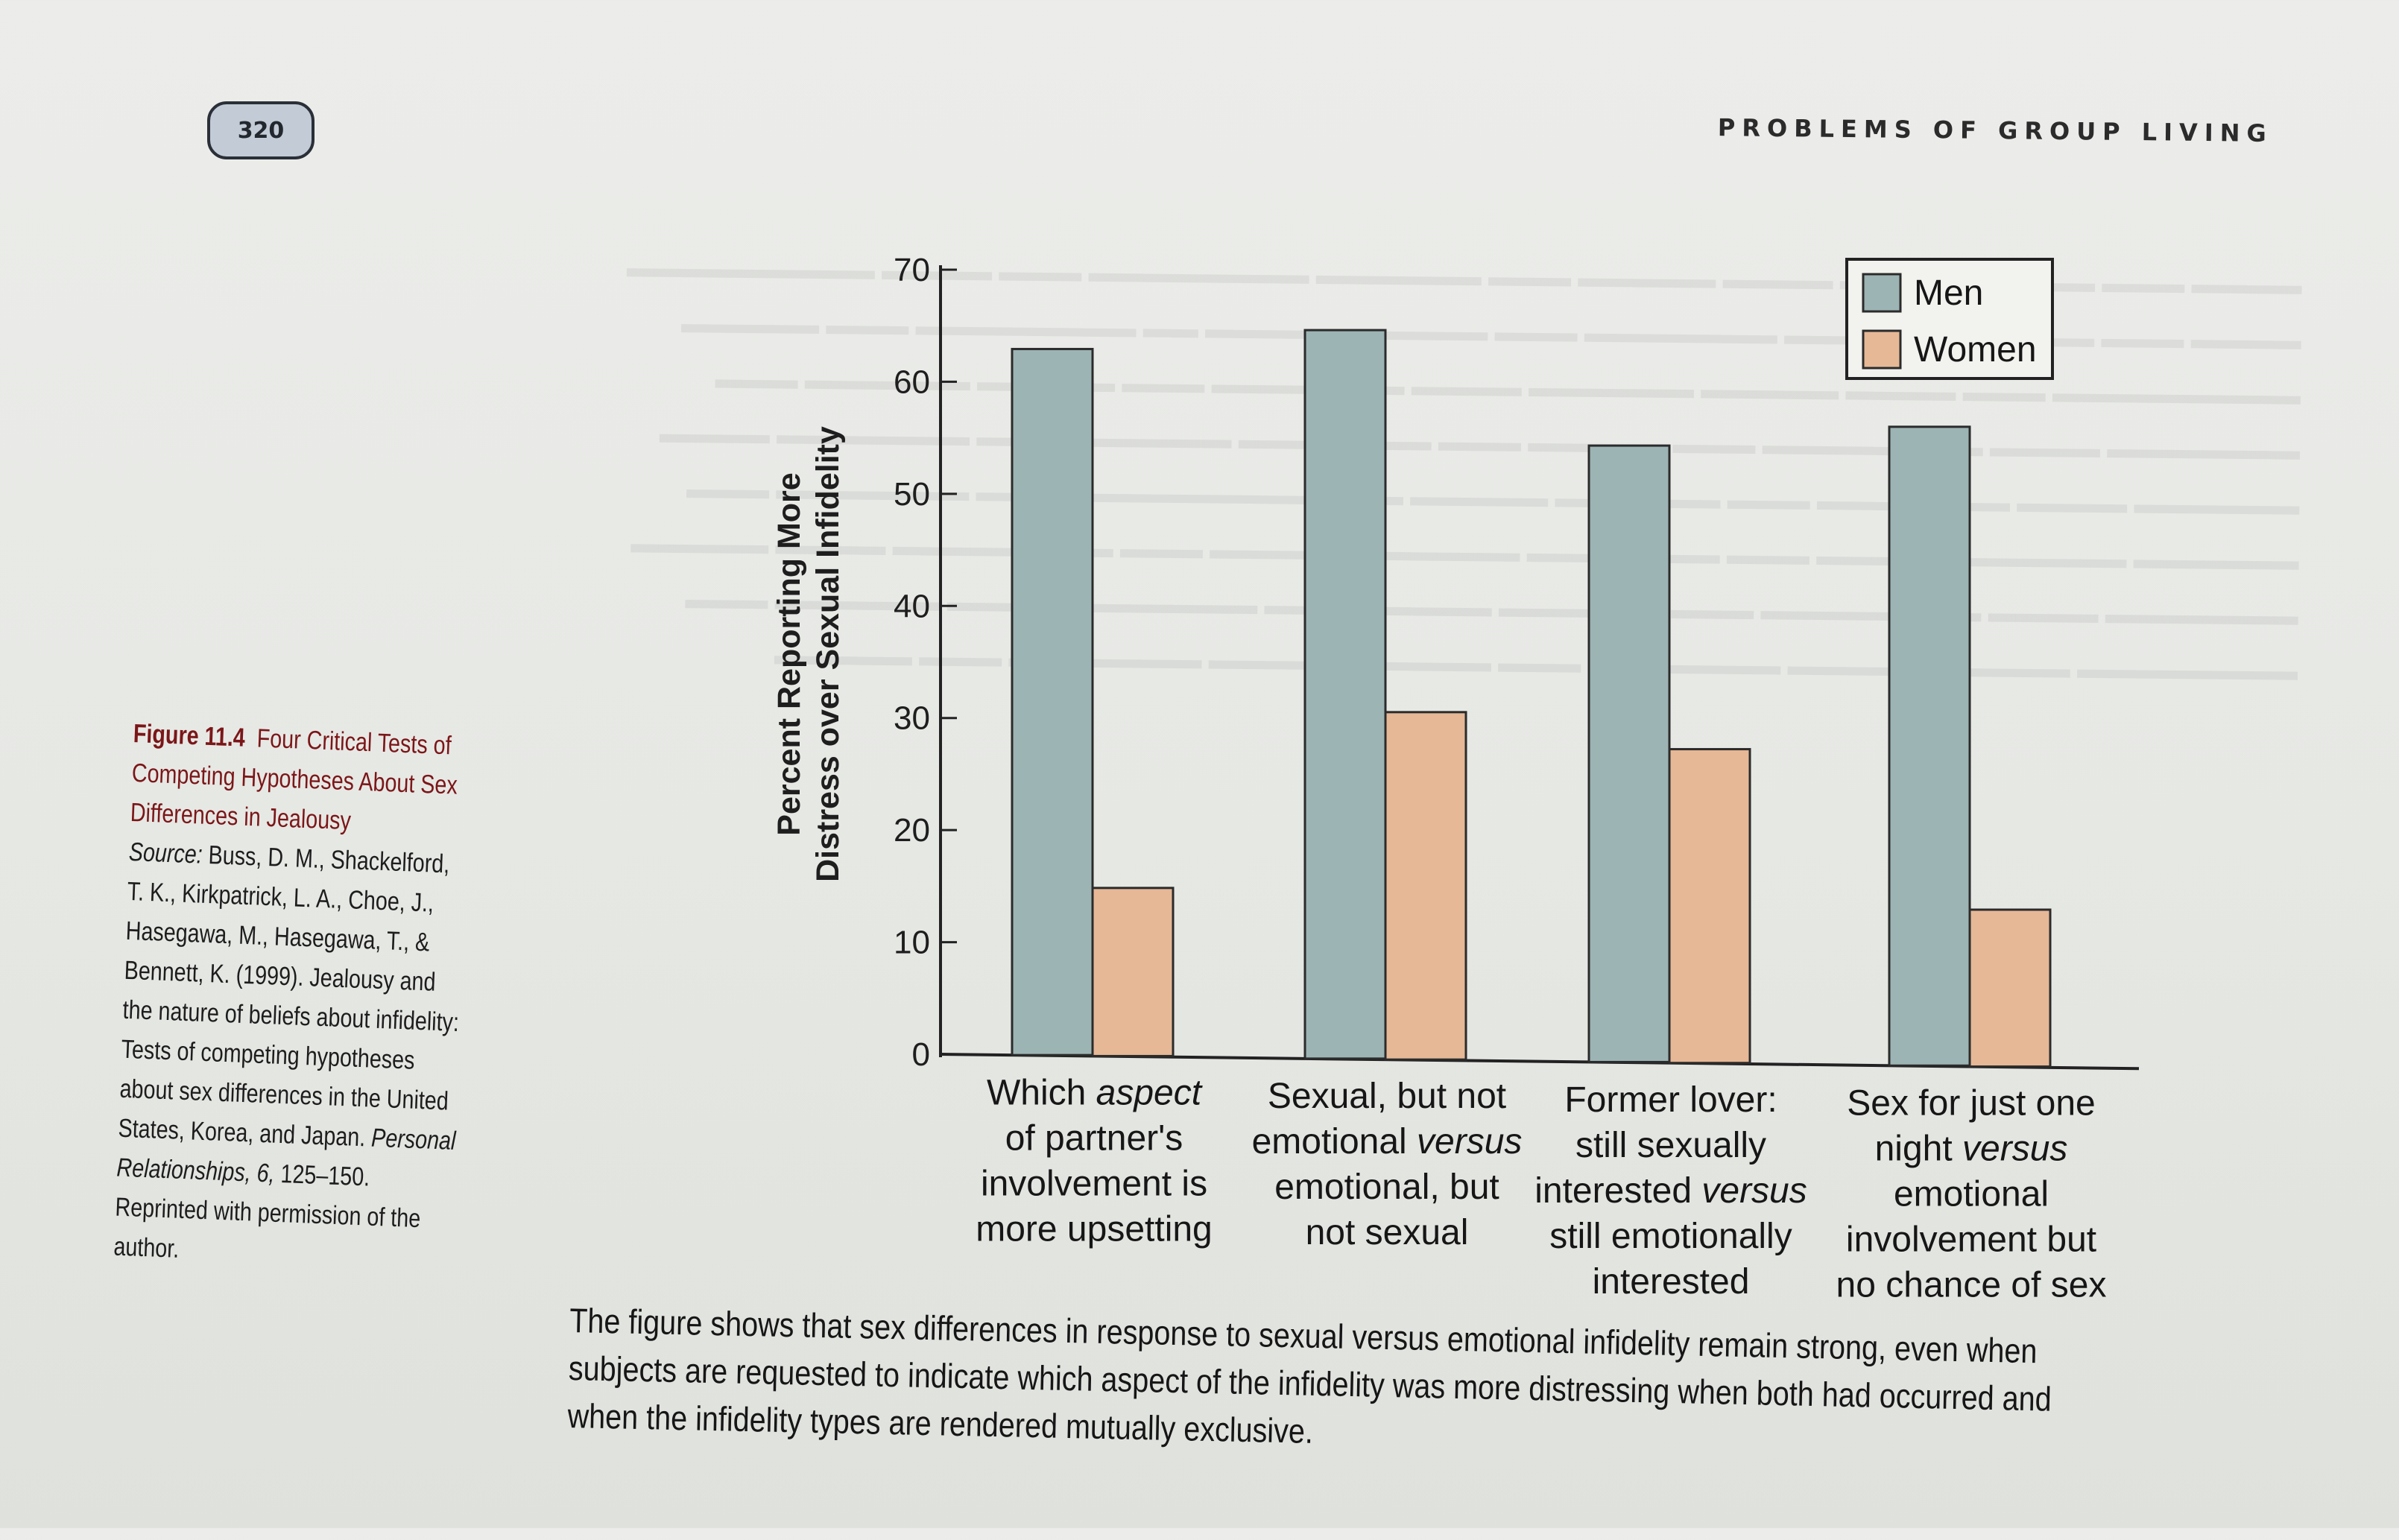 Image resolution: width=2399 pixels, height=1540 pixels. I want to click on page-number-badge: 320, so click(261, 130).